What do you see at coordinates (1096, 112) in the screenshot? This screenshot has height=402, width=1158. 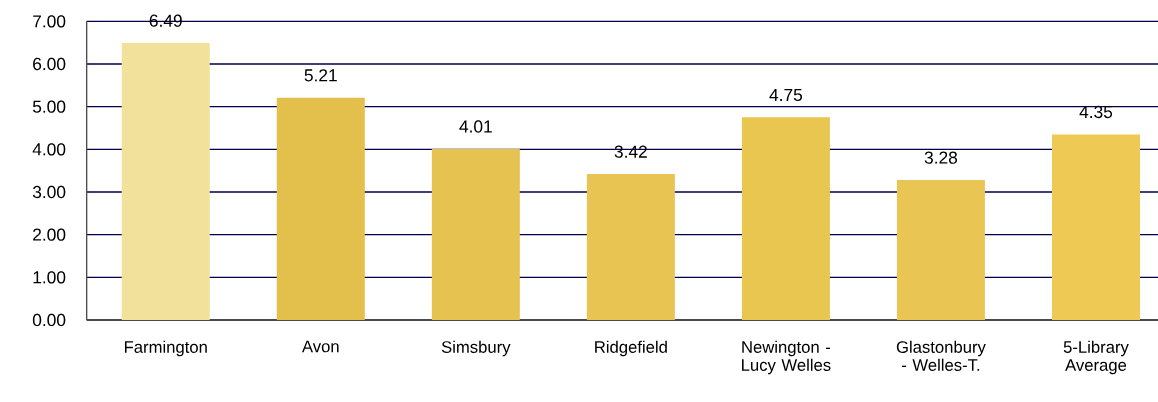 I see `data-label: 4.35` at bounding box center [1096, 112].